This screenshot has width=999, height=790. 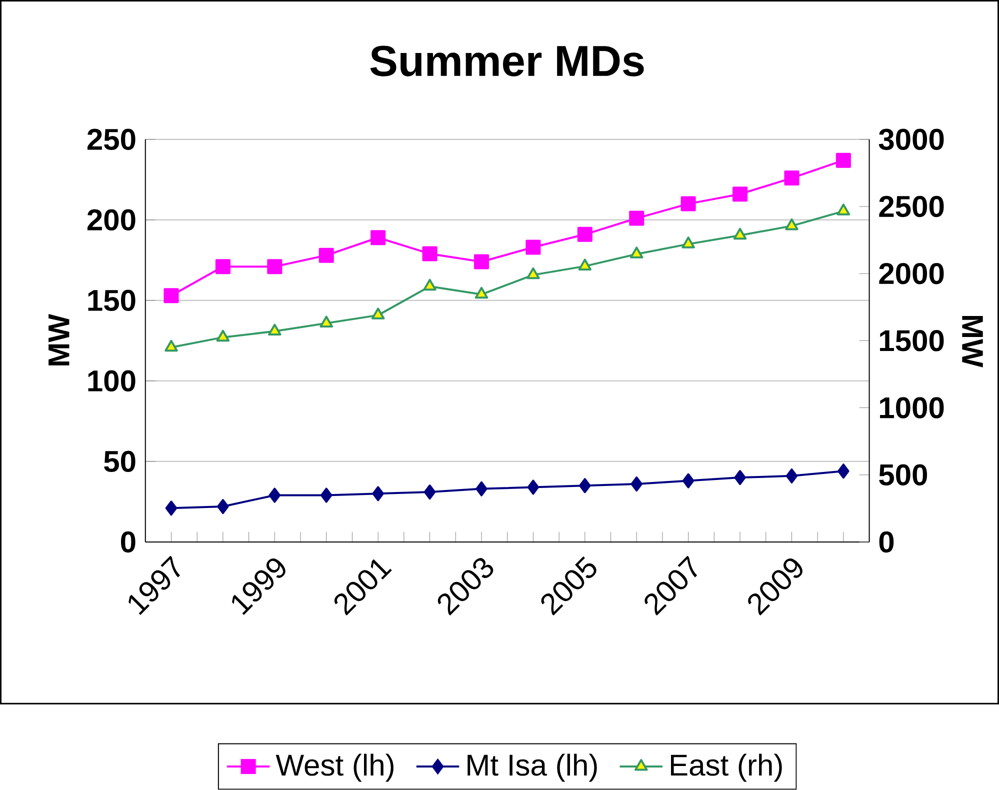 I want to click on y-tick-label: 250, so click(x=111, y=139).